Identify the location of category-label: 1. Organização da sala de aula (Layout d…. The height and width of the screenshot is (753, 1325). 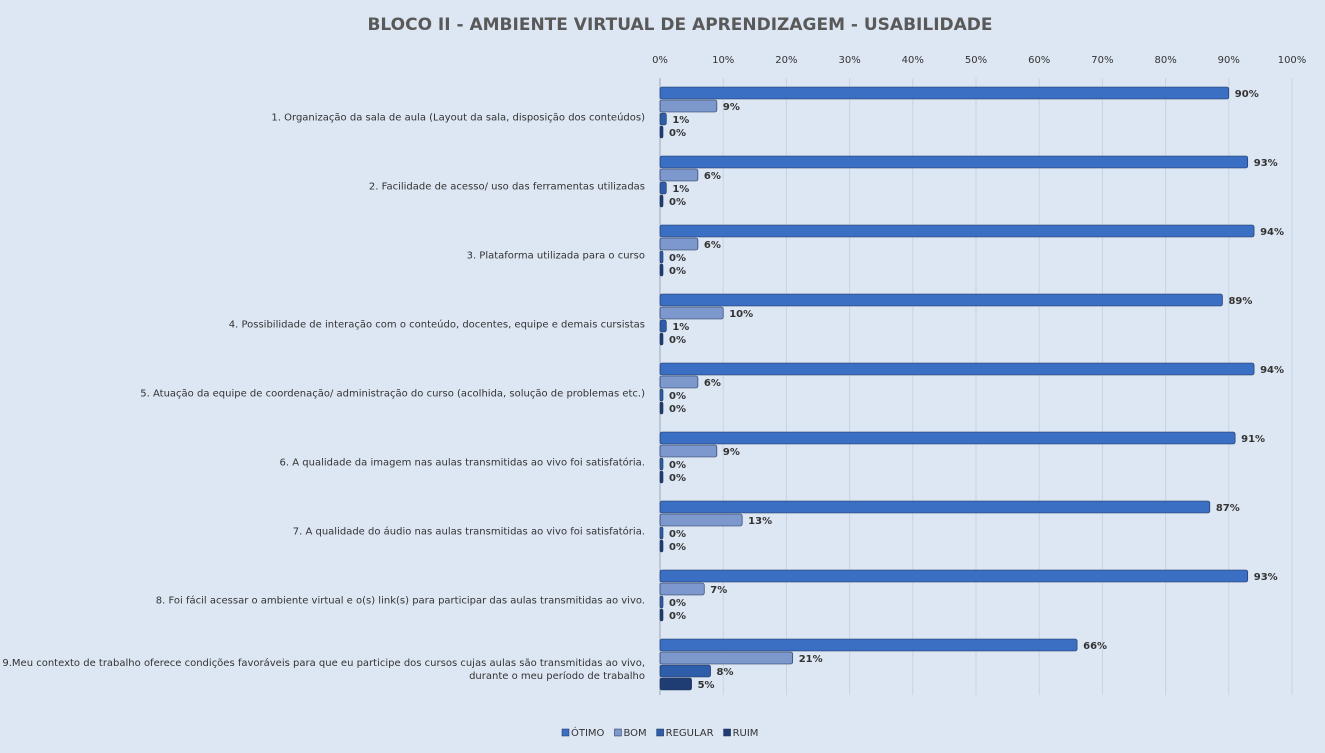
(458, 118).